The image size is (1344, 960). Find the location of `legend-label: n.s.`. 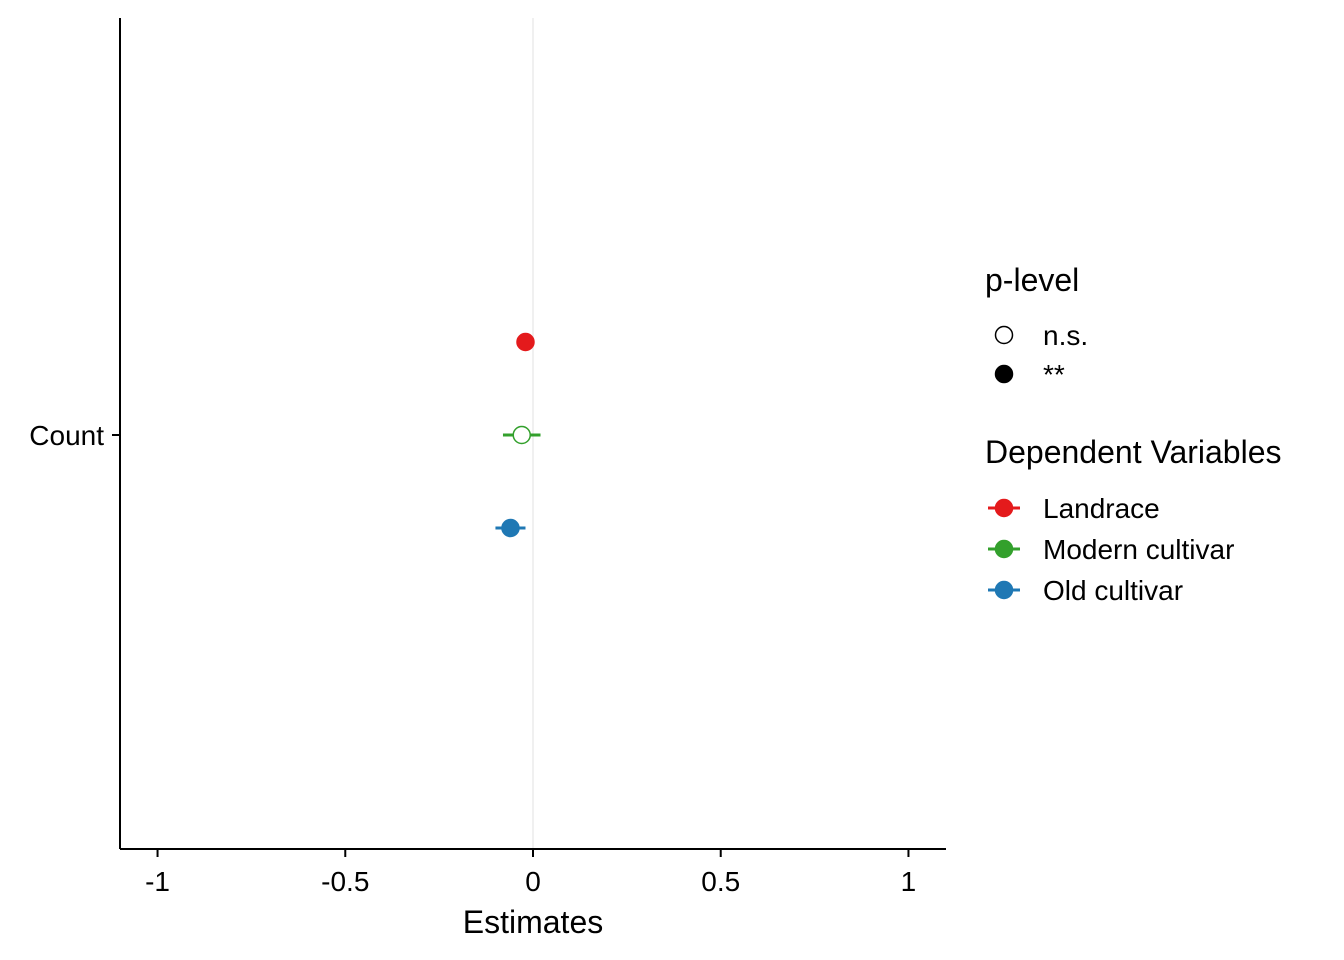

legend-label: n.s. is located at coordinates (1065, 335).